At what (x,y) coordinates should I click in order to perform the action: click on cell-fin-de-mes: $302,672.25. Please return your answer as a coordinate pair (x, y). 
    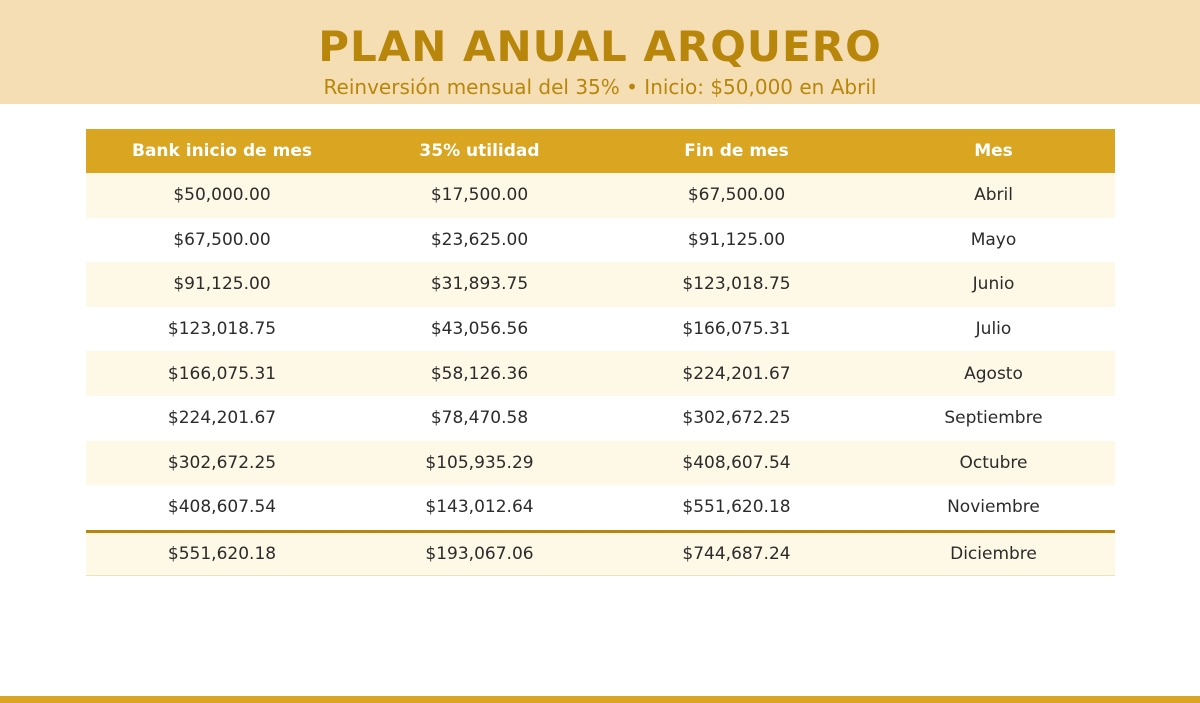
    Looking at the image, I should click on (736, 418).